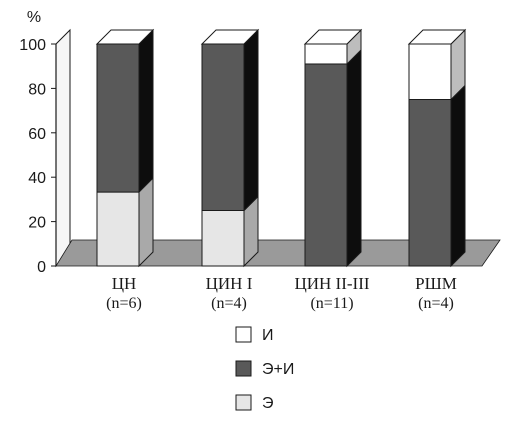 The width and height of the screenshot is (508, 424). Describe the element at coordinates (331, 303) in the screenshot. I see `x-category-count: (n=11)` at that location.